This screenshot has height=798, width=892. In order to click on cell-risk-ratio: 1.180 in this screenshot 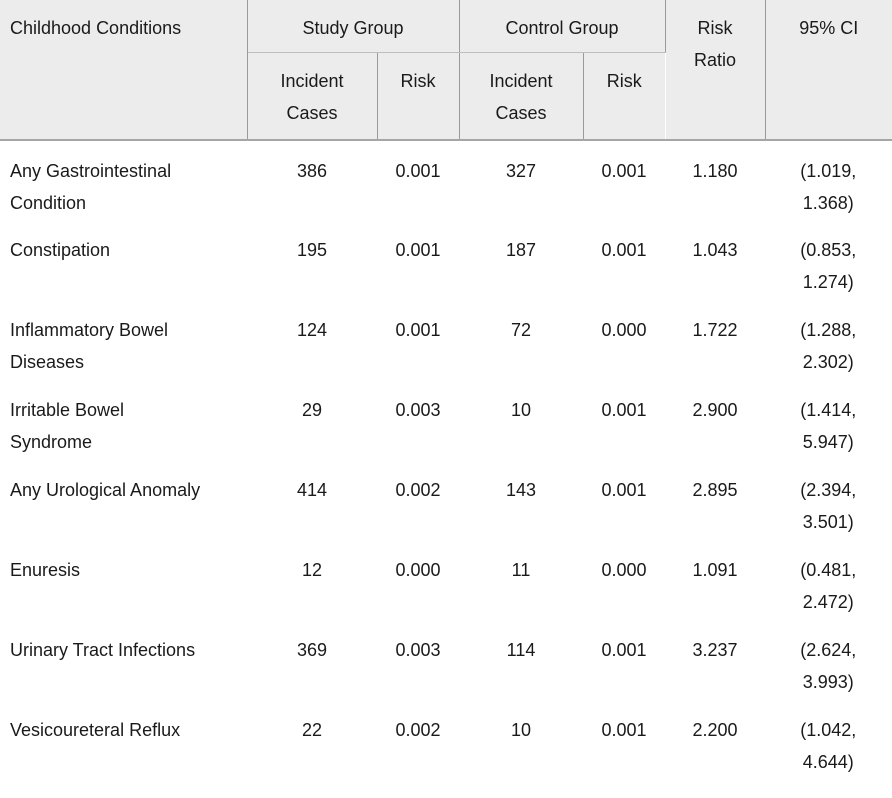, I will do `click(715, 171)`.